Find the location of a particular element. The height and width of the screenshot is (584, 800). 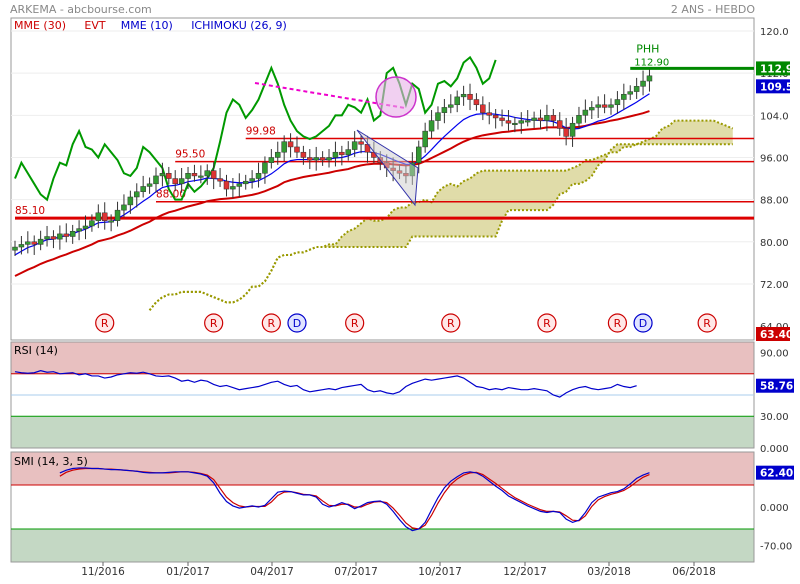

support-level-label: 88.00 is located at coordinates (171, 195).